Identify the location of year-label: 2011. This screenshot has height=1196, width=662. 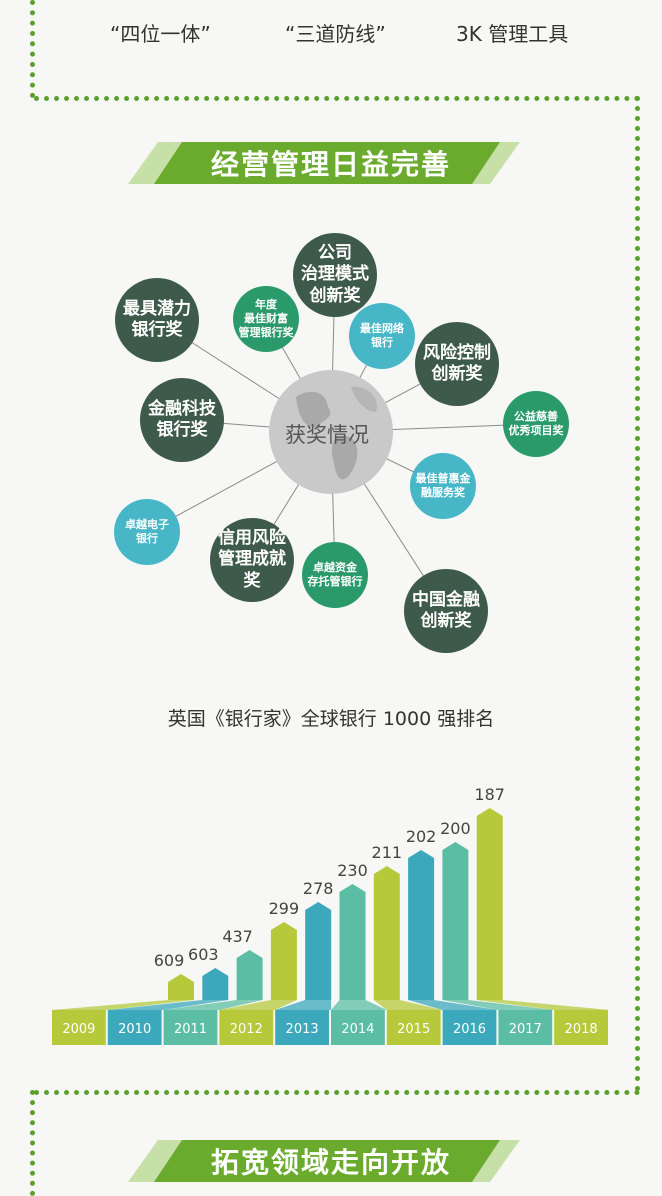
(190, 1029).